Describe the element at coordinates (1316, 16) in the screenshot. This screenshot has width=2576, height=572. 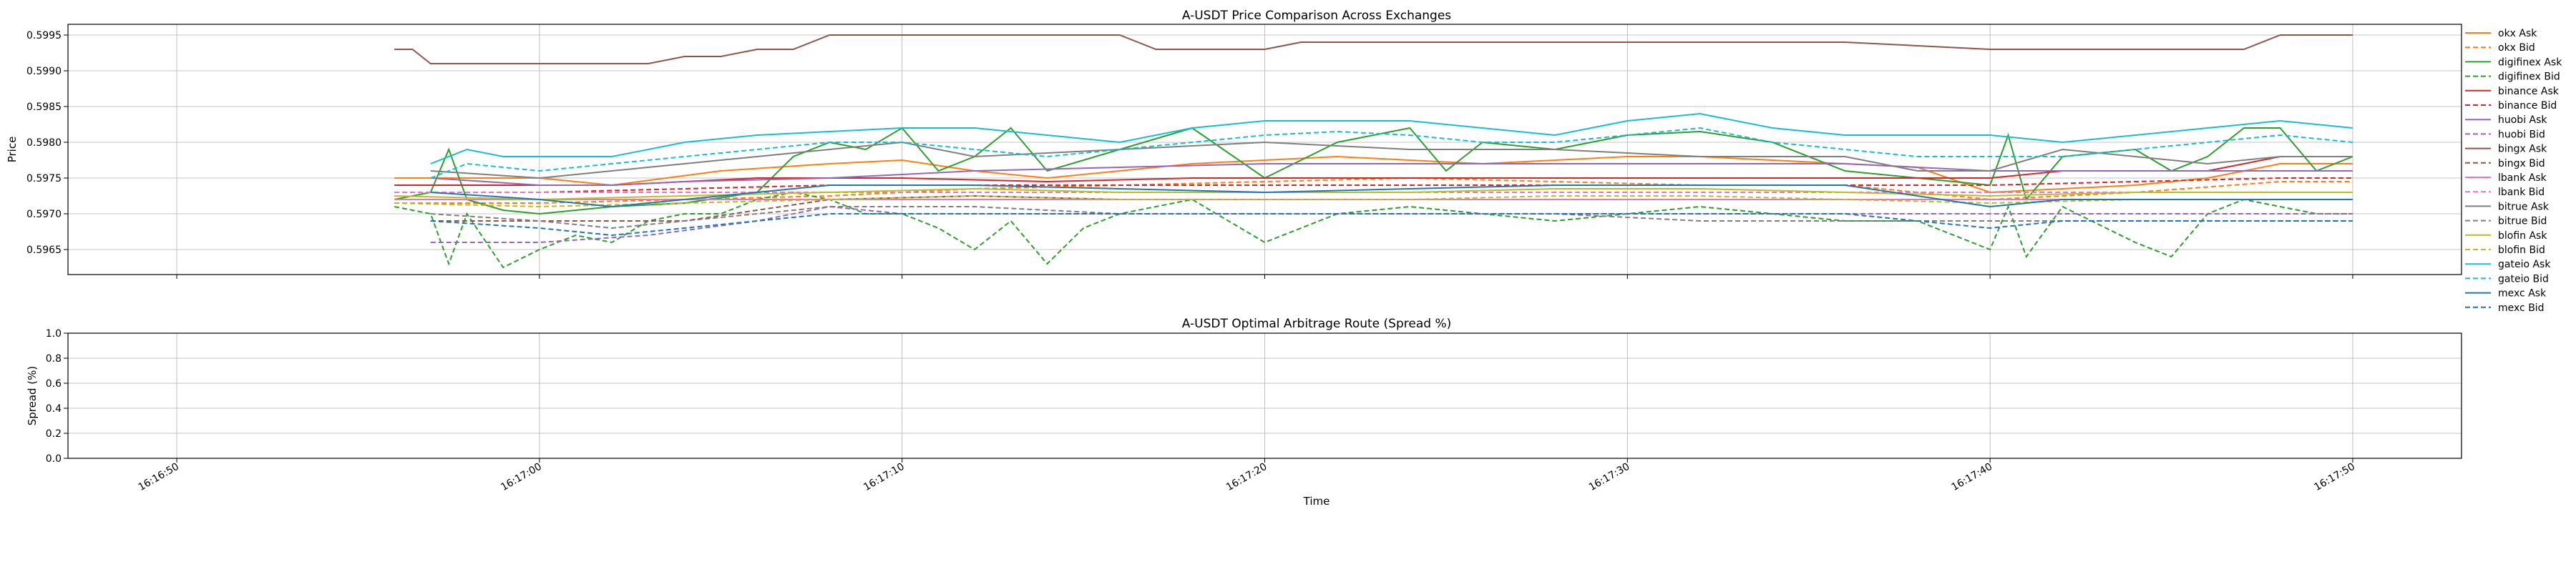
I see `price-chart-title: A-USDT Price Comparison Across Exchanges` at that location.